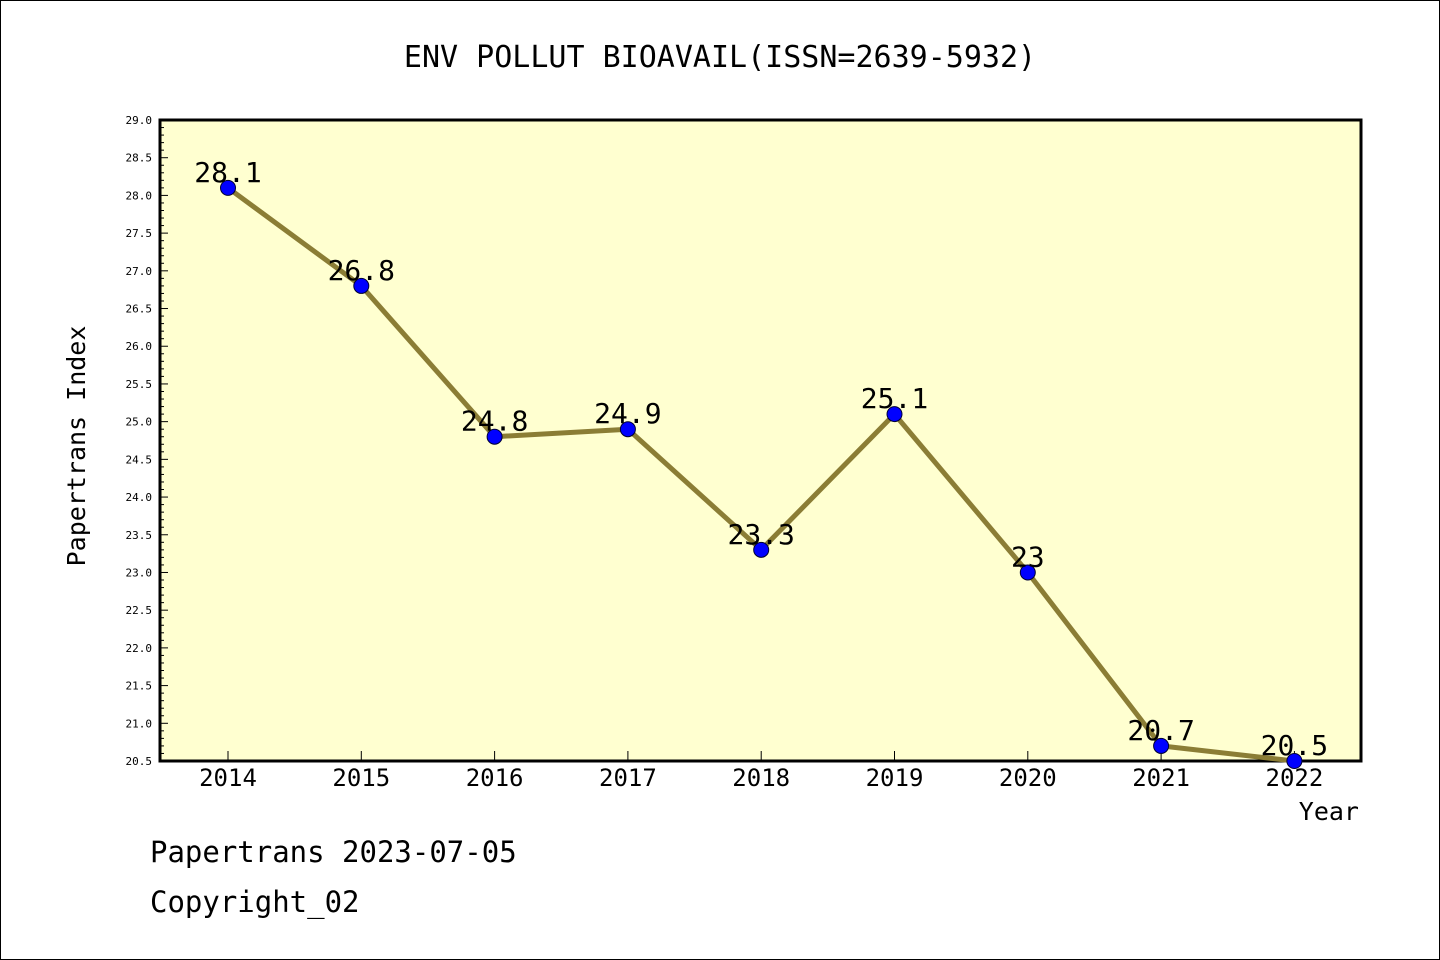  What do you see at coordinates (139, 309) in the screenshot?
I see `y-tick-label: 26.5` at bounding box center [139, 309].